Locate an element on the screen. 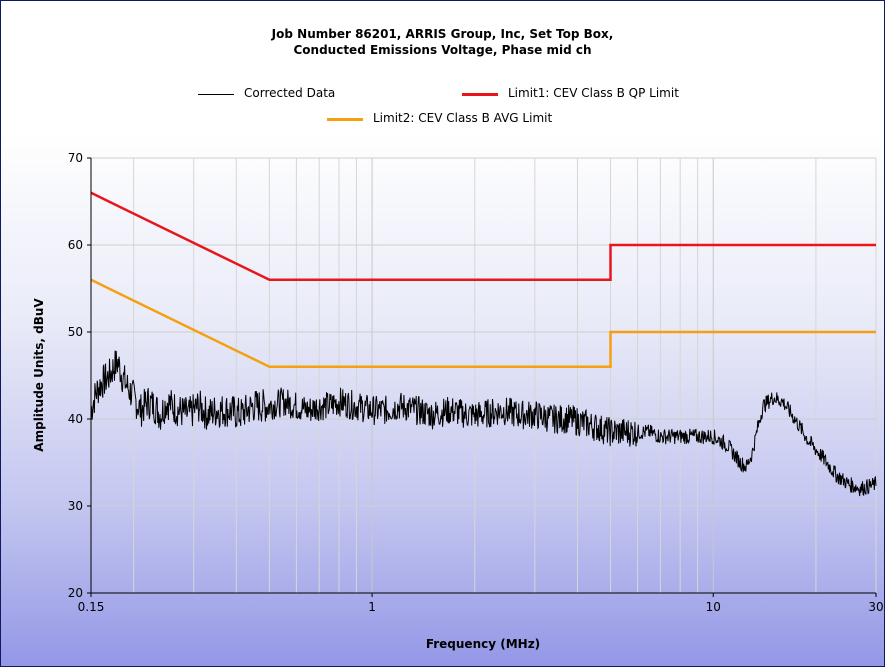 The width and height of the screenshot is (885, 667). y-tick-label: 60 is located at coordinates (75, 245).